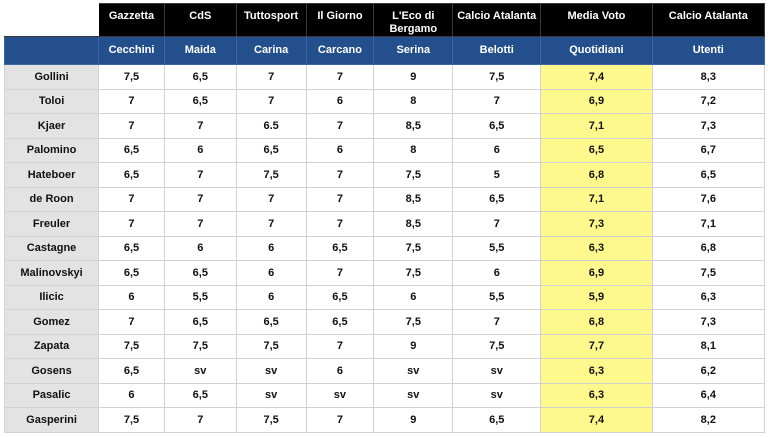 Image resolution: width=768 pixels, height=437 pixels. I want to click on sub-header-cecchini: Cecchini, so click(131, 50).